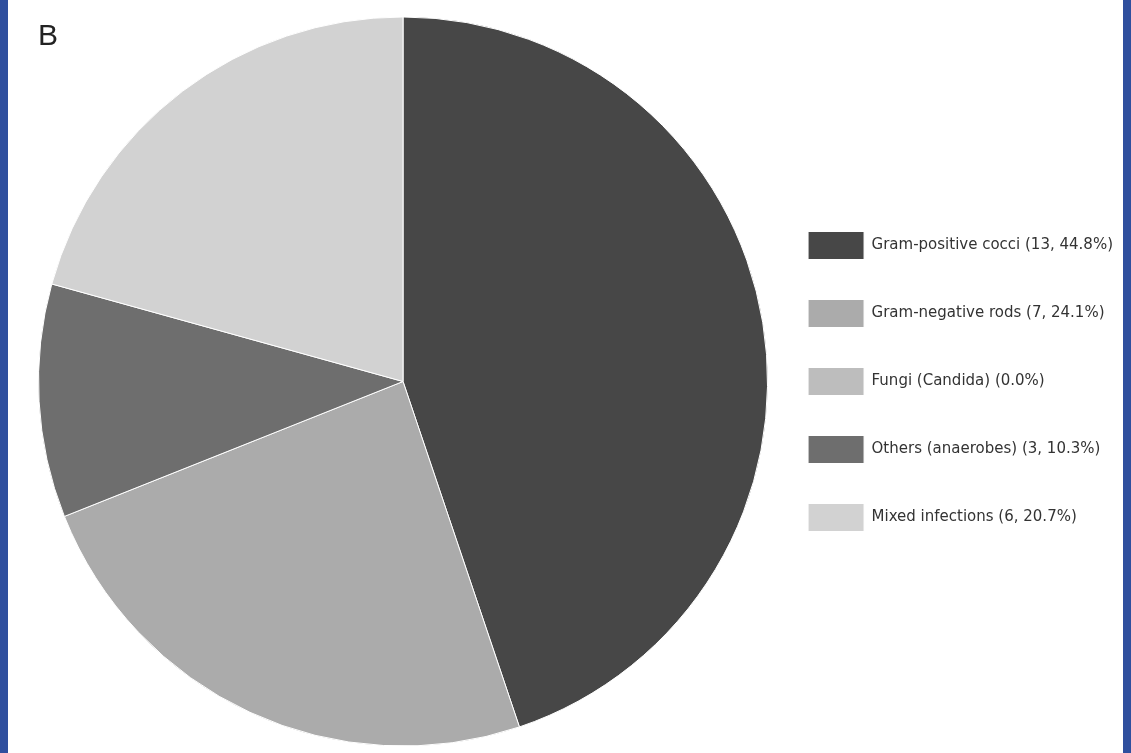 The height and width of the screenshot is (753, 1131). What do you see at coordinates (986, 448) in the screenshot?
I see `legend-label: Others (anaerobes) (3, 10.3%)` at bounding box center [986, 448].